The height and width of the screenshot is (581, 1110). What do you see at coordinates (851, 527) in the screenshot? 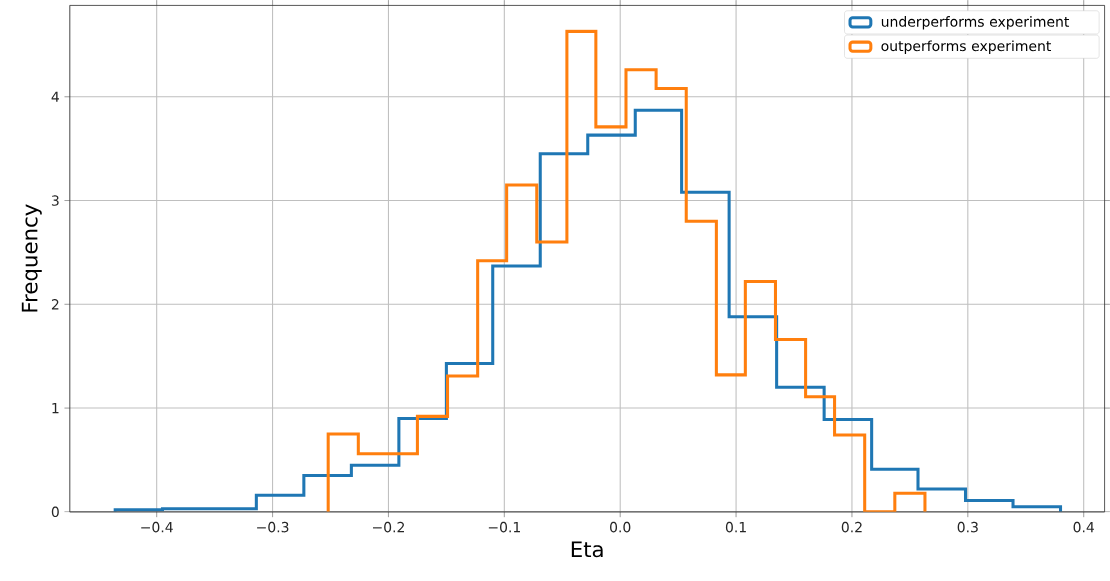
I see `x-tick-label: 0.2` at bounding box center [851, 527].